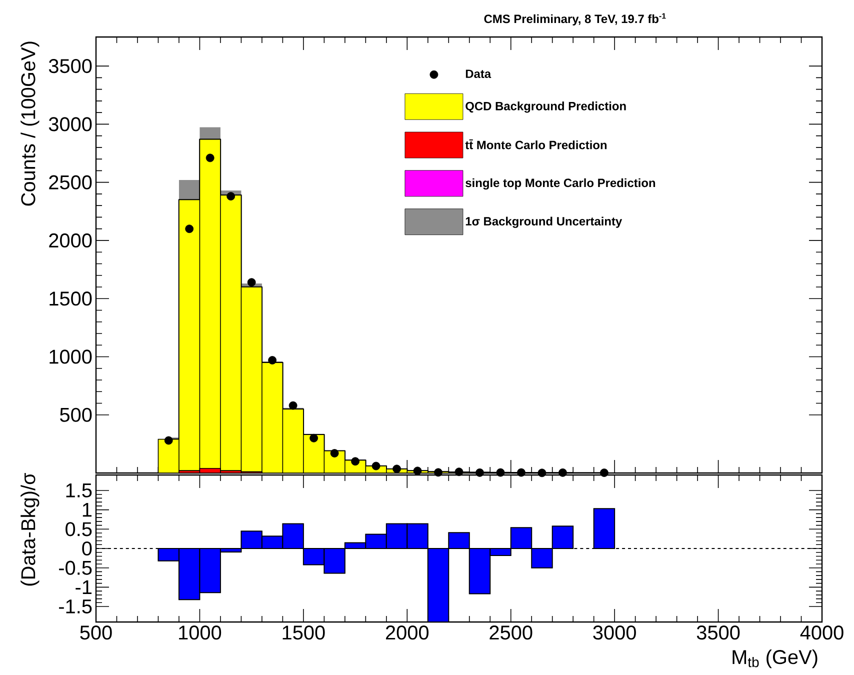 The height and width of the screenshot is (675, 854). I want to click on x-tick-label: 1500, so click(303, 633).